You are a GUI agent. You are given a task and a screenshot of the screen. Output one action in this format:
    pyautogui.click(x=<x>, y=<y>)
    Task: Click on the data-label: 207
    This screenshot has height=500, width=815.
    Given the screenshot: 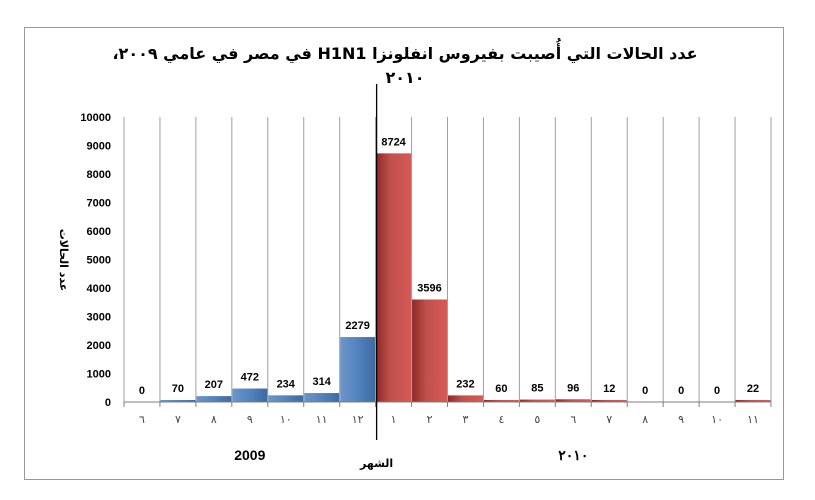 What is the action you would take?
    pyautogui.click(x=214, y=385)
    